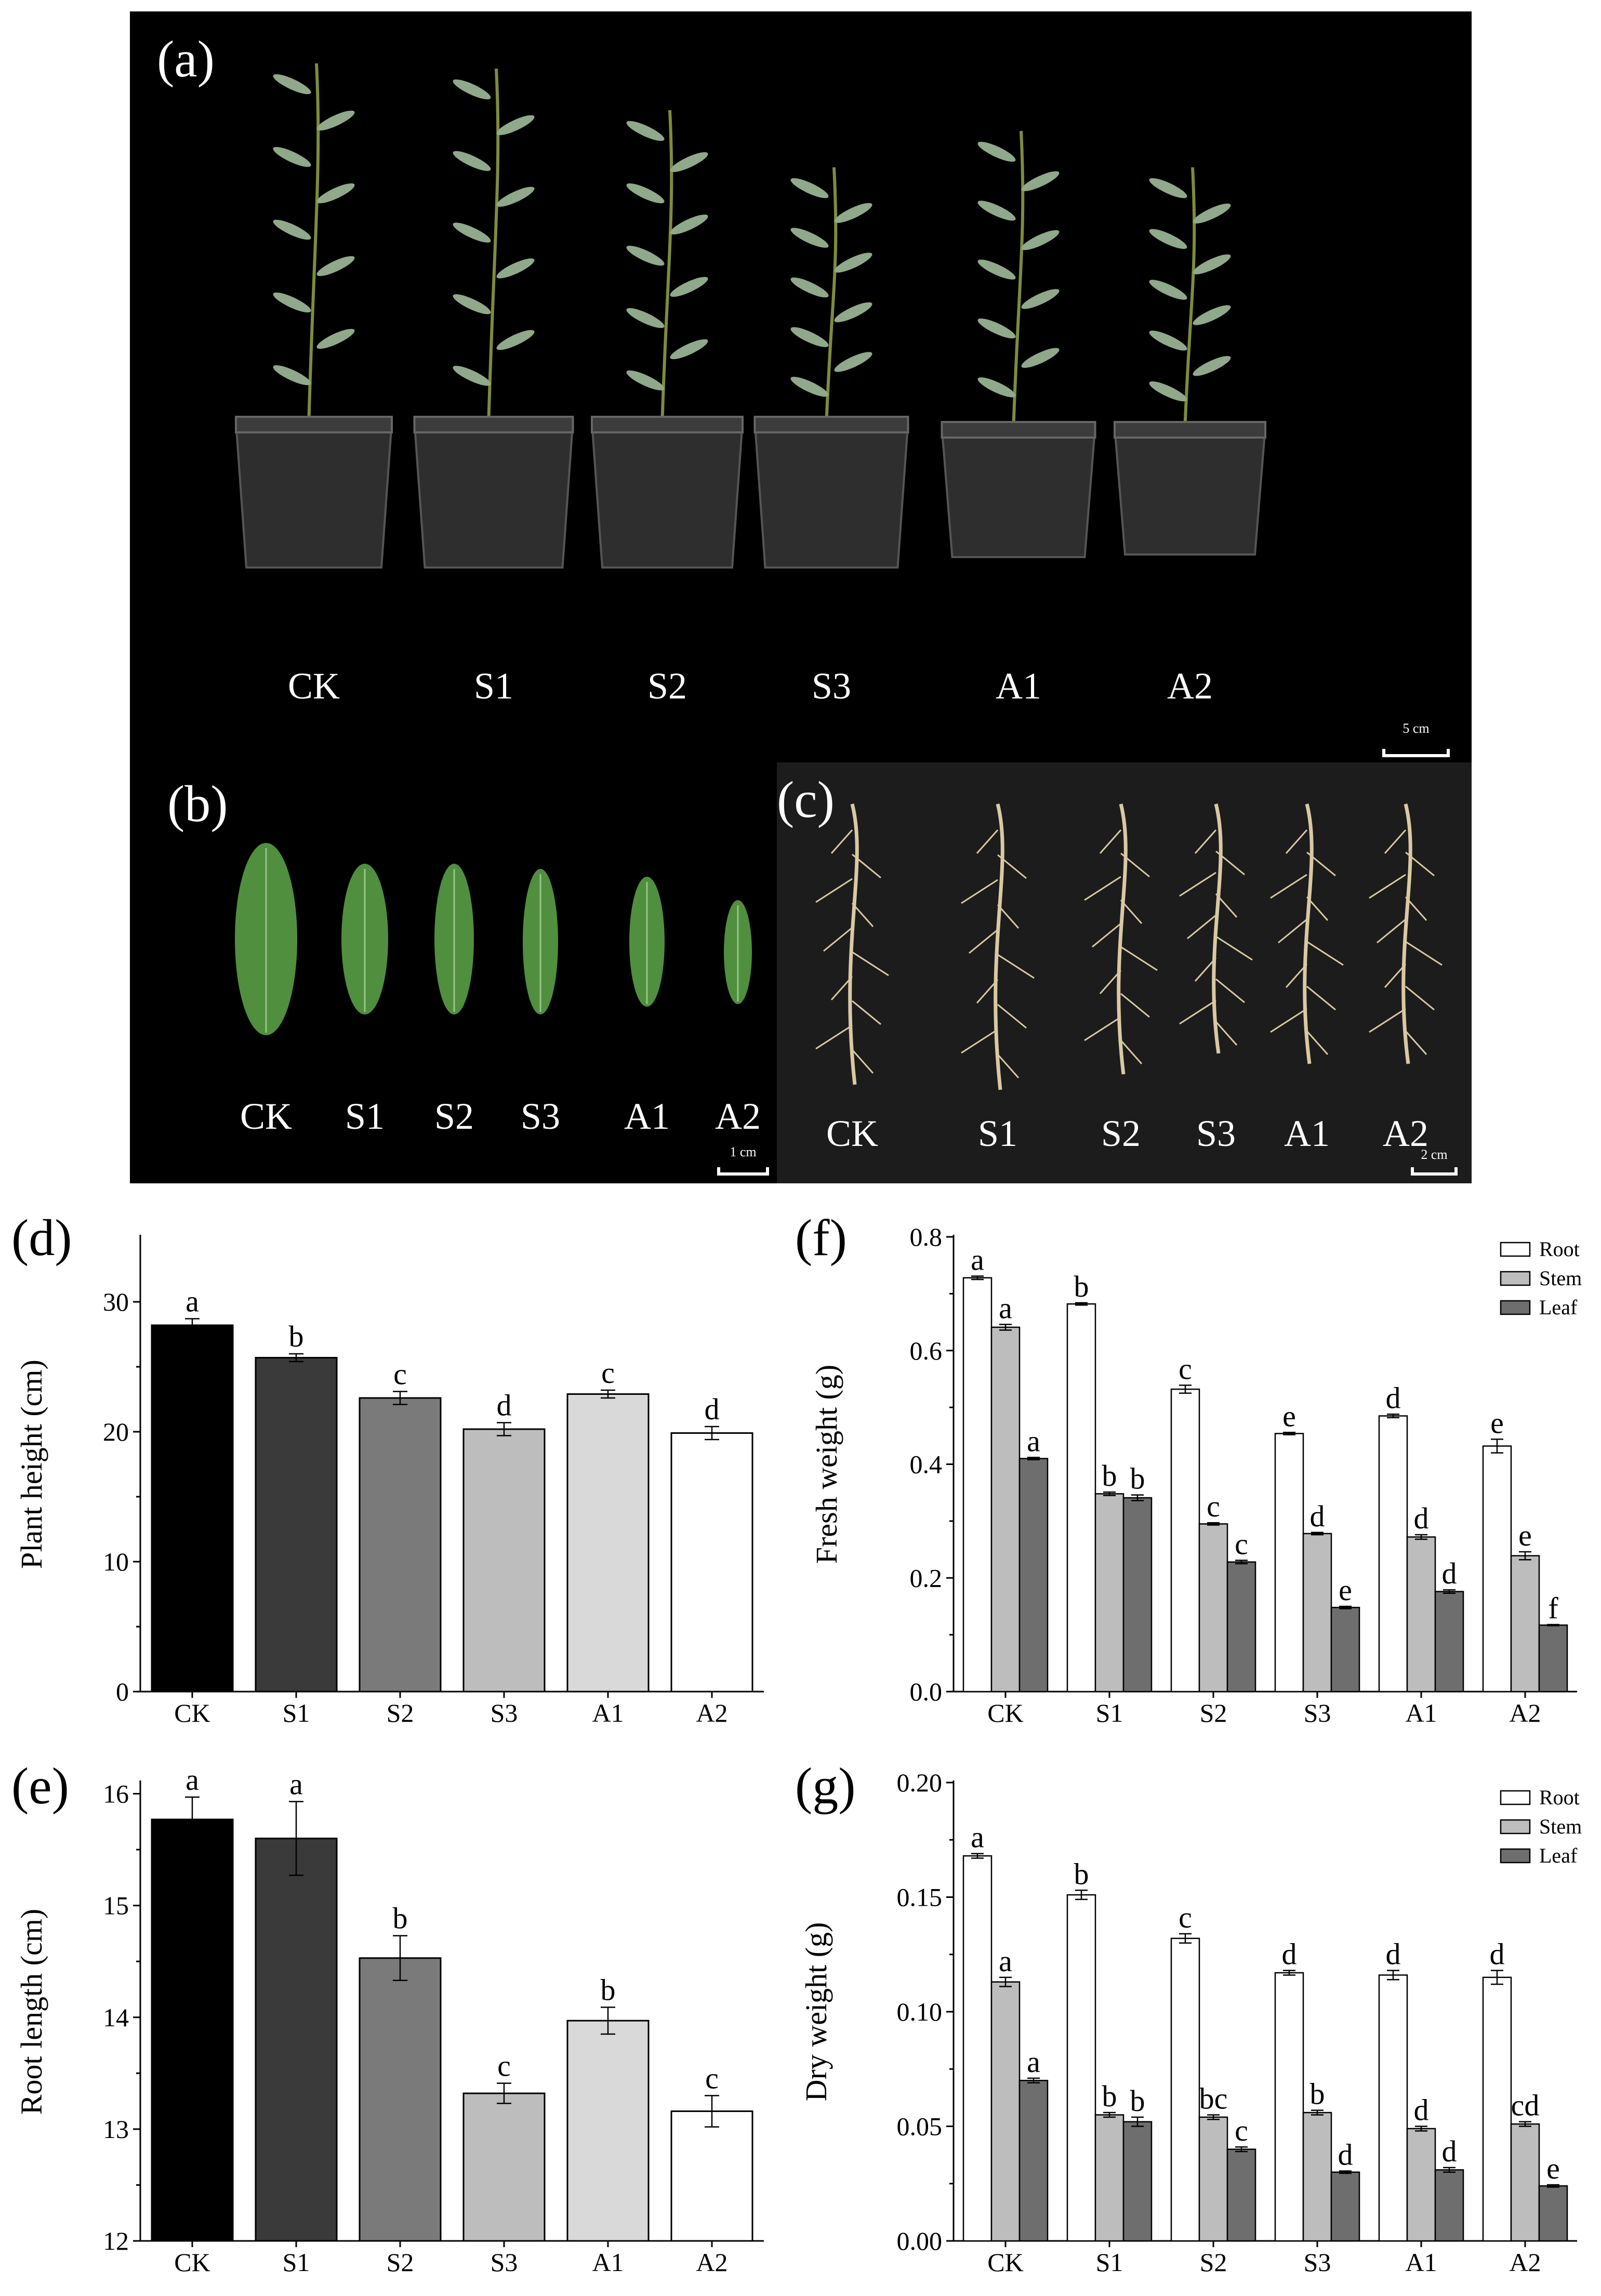 Image resolution: width=1601 pixels, height=2296 pixels. I want to click on seedling-pot-a2, so click(1190, 361).